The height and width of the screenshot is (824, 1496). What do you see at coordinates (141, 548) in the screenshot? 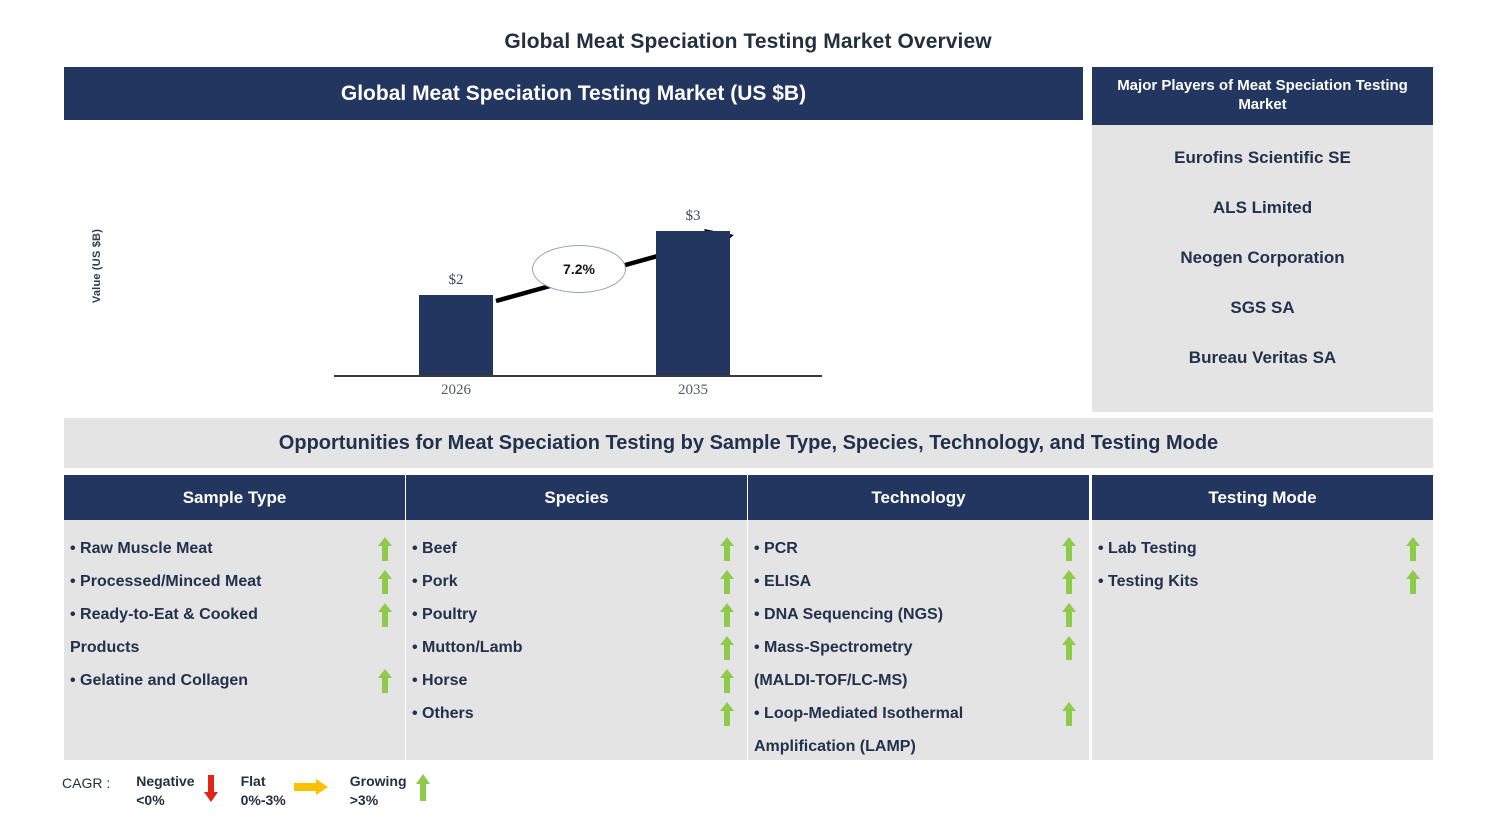
I see `list-item-label: • Raw Muscle Meat` at bounding box center [141, 548].